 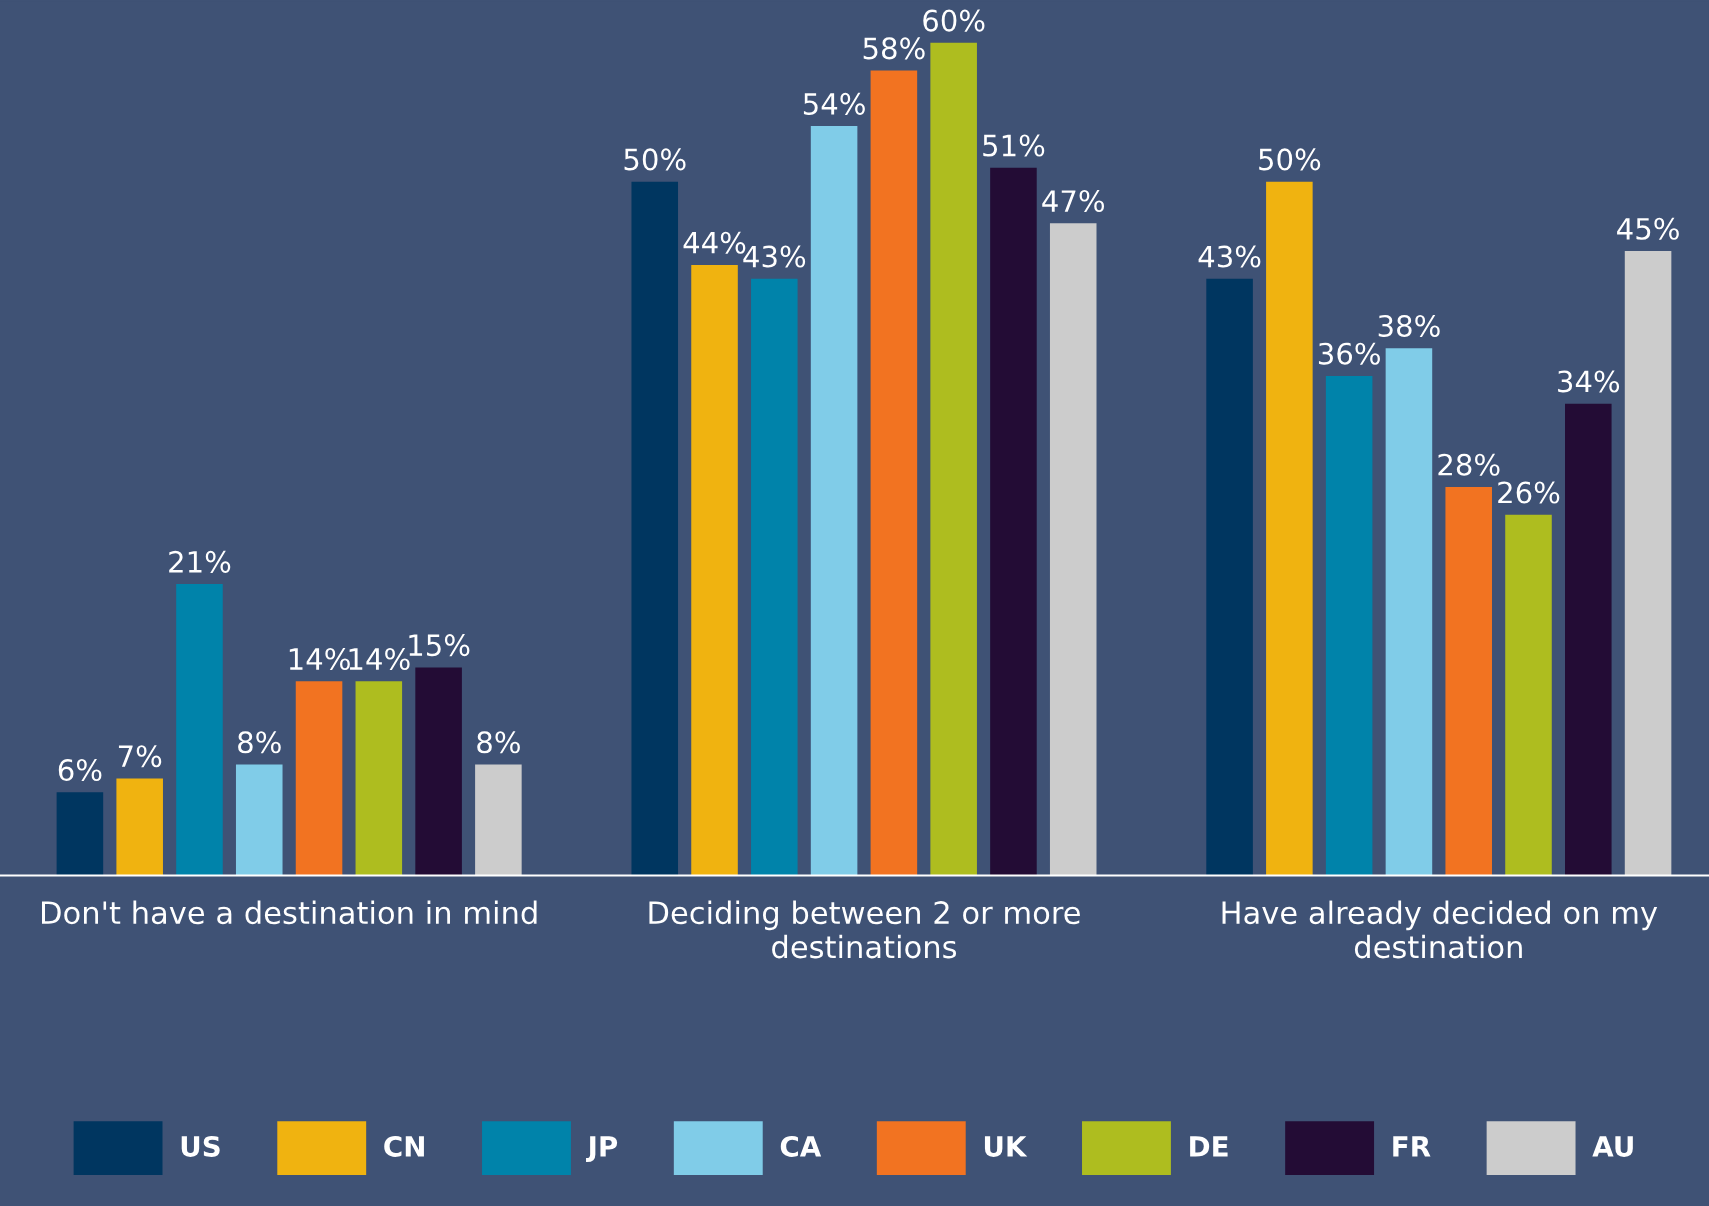 I want to click on data-label: 6%, so click(x=80, y=770).